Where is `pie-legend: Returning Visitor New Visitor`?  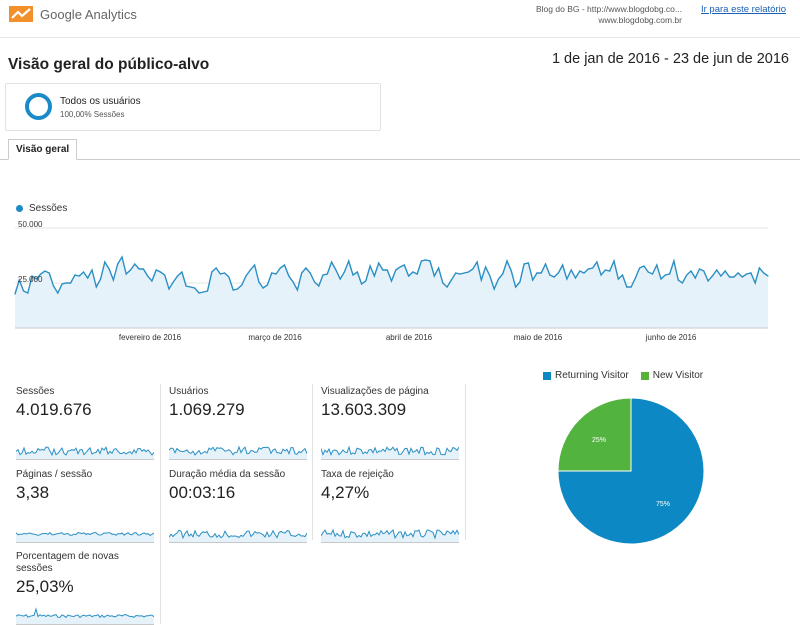 pie-legend: Returning Visitor New Visitor is located at coordinates (623, 375).